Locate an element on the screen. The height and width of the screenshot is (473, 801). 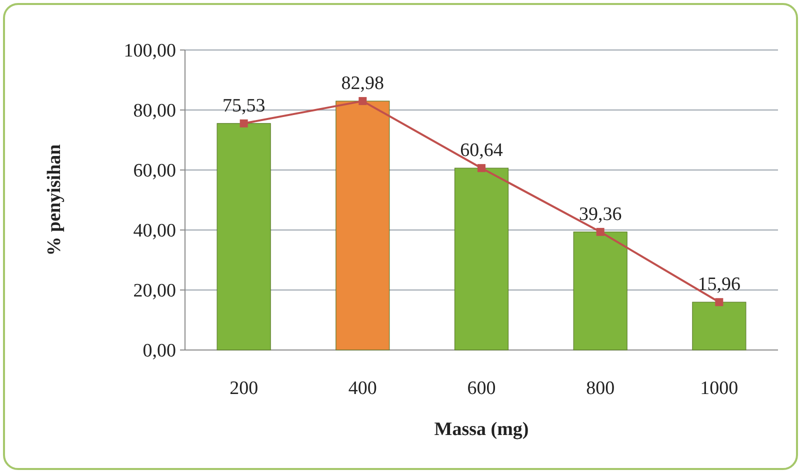
x-tick-label: 1000 is located at coordinates (719, 388).